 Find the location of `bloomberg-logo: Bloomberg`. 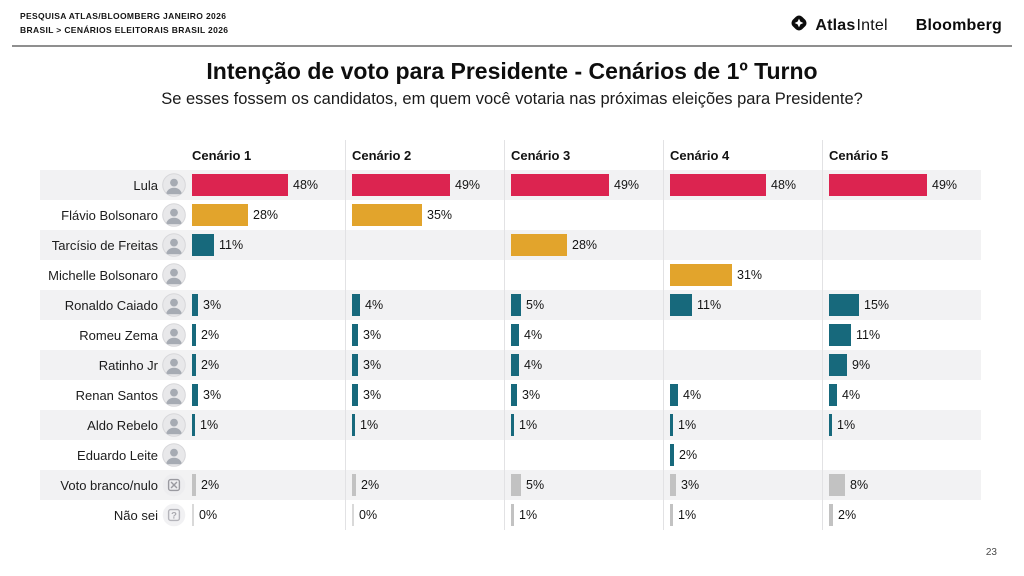

bloomberg-logo: Bloomberg is located at coordinates (958, 25).